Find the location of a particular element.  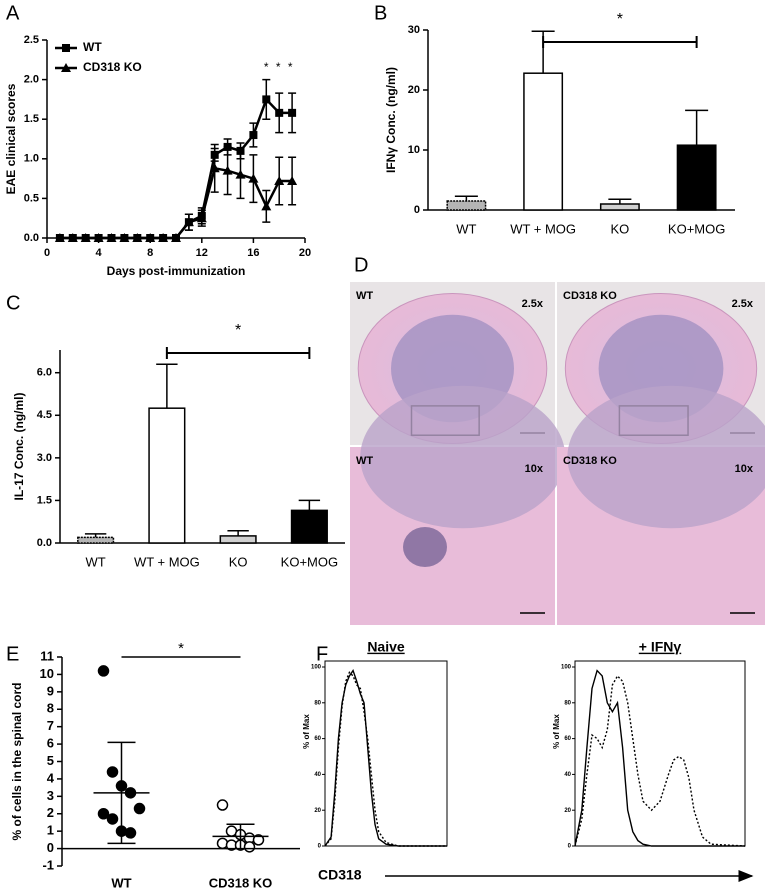

y-tick-label: 8 is located at coordinates (50, 708).